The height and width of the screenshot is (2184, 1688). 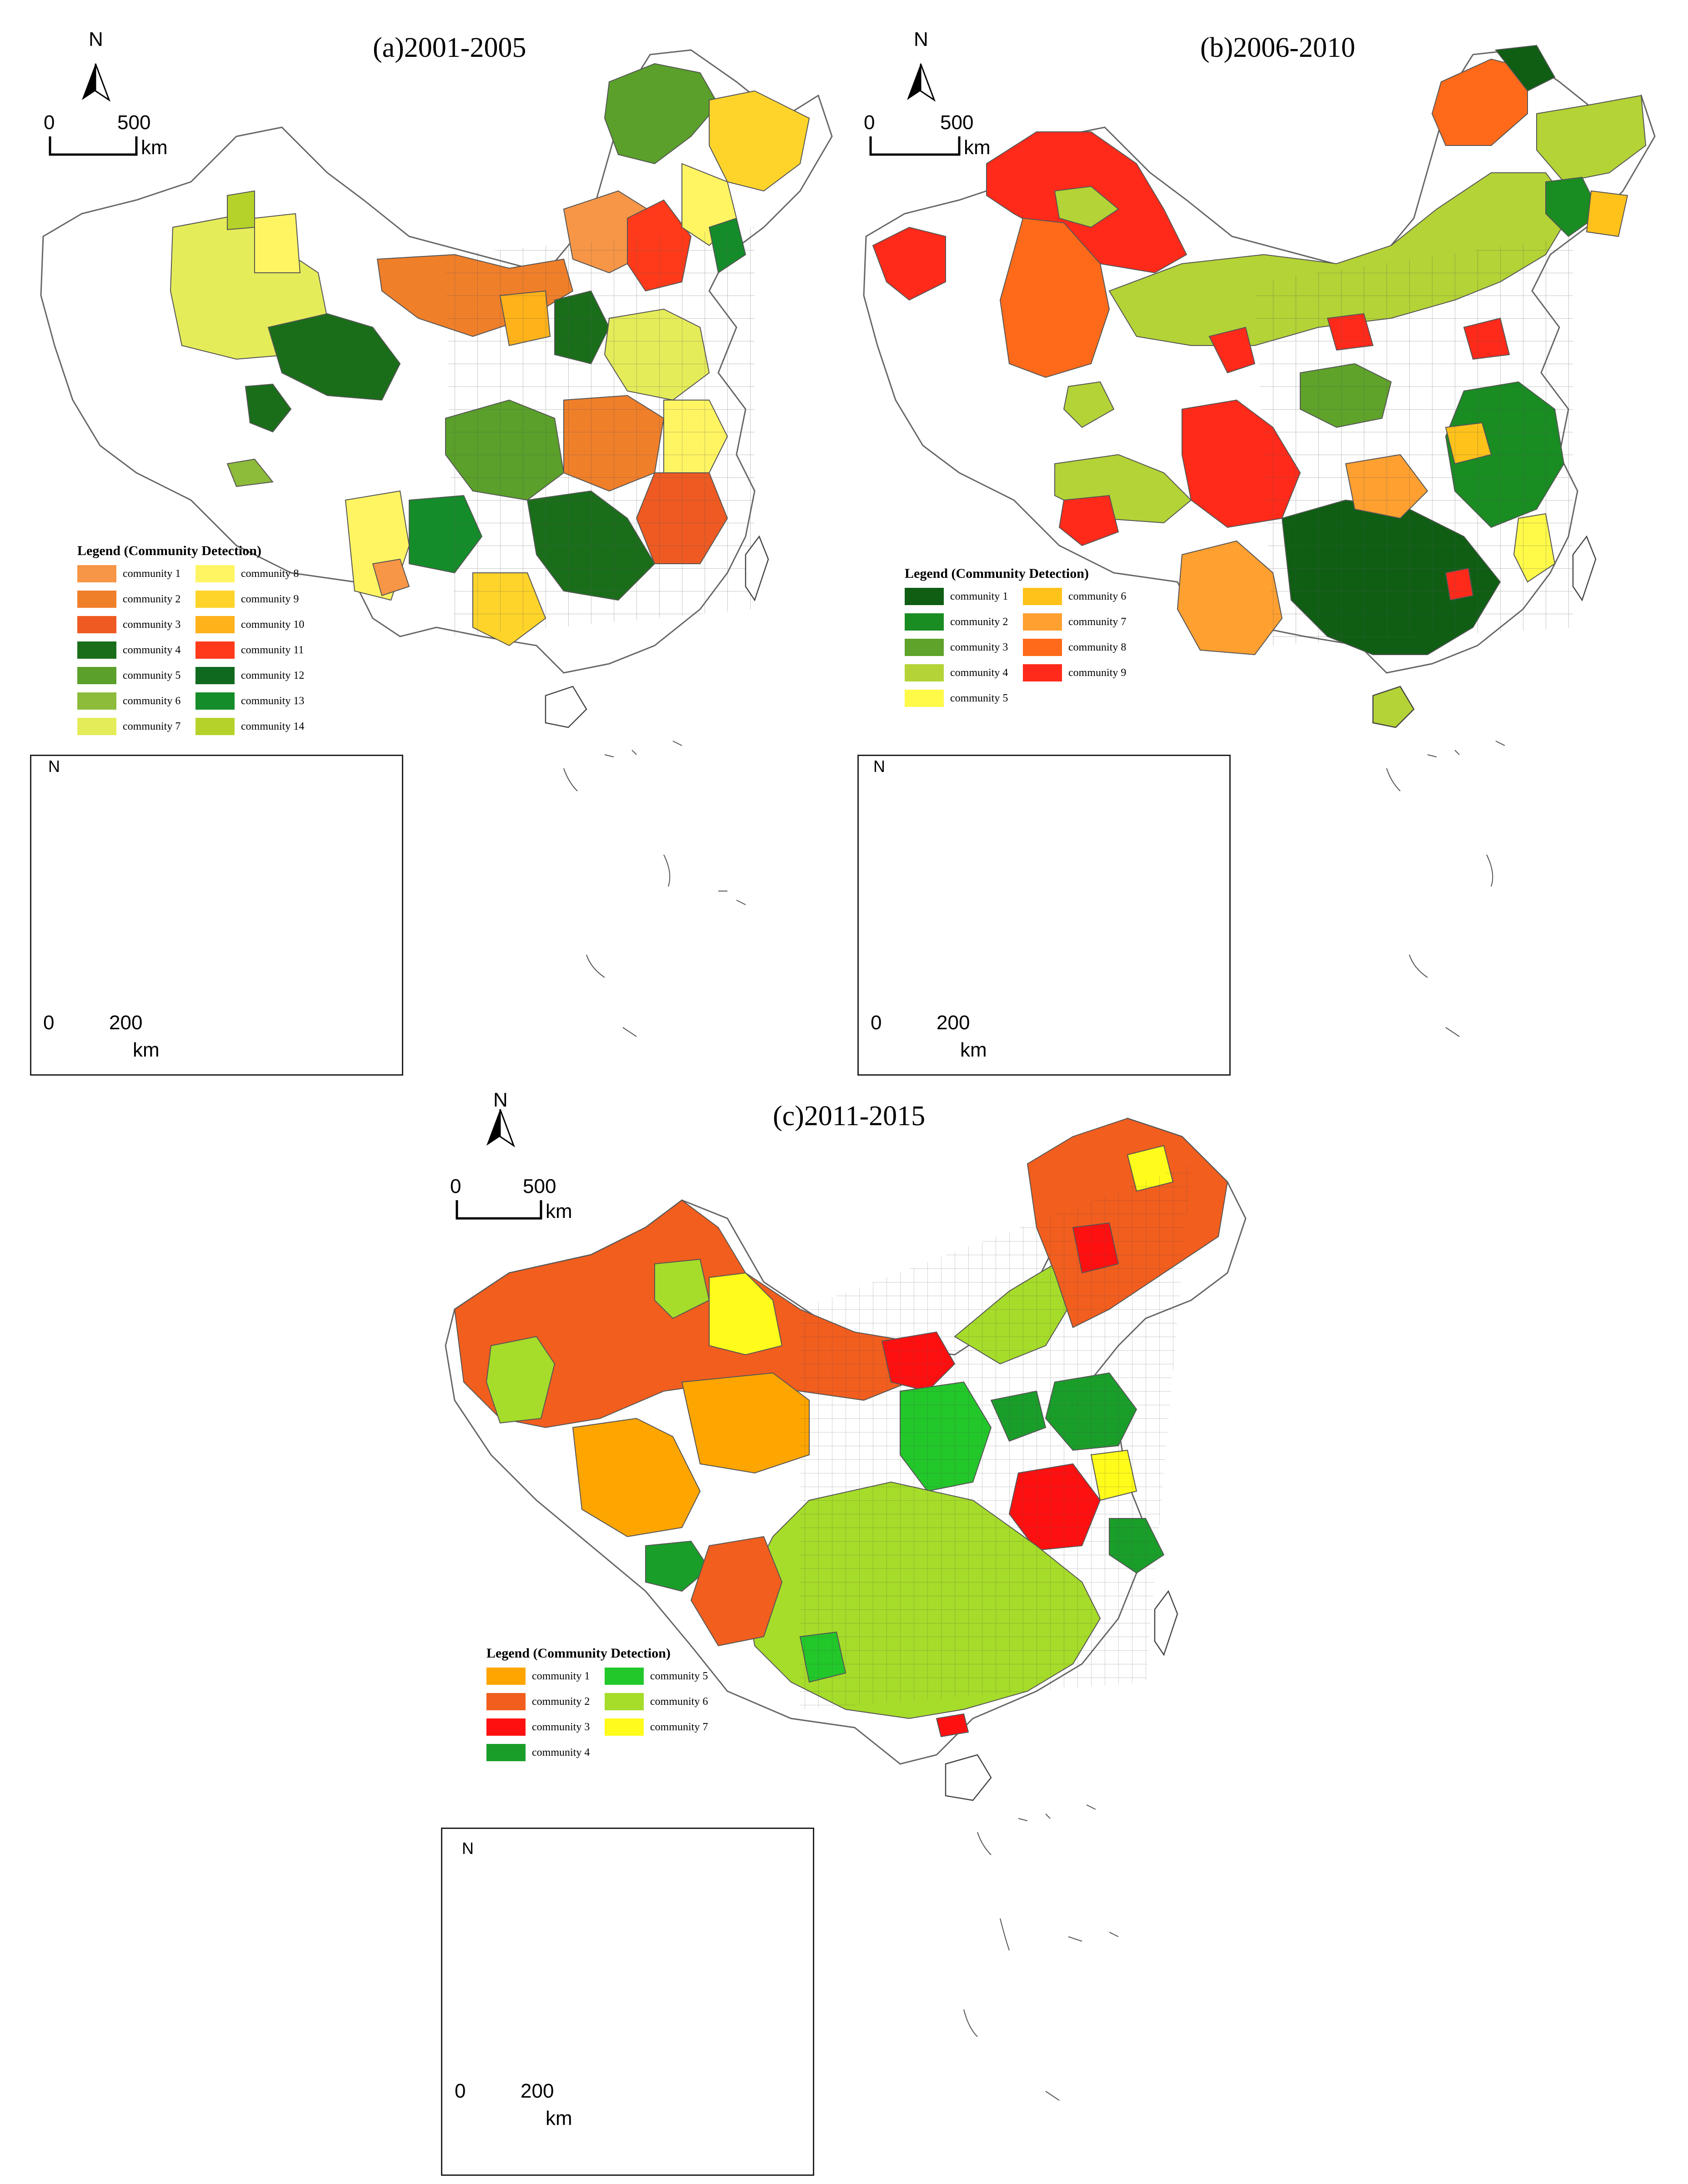 What do you see at coordinates (921, 39) in the screenshot?
I see `panel-b-north-label: N` at bounding box center [921, 39].